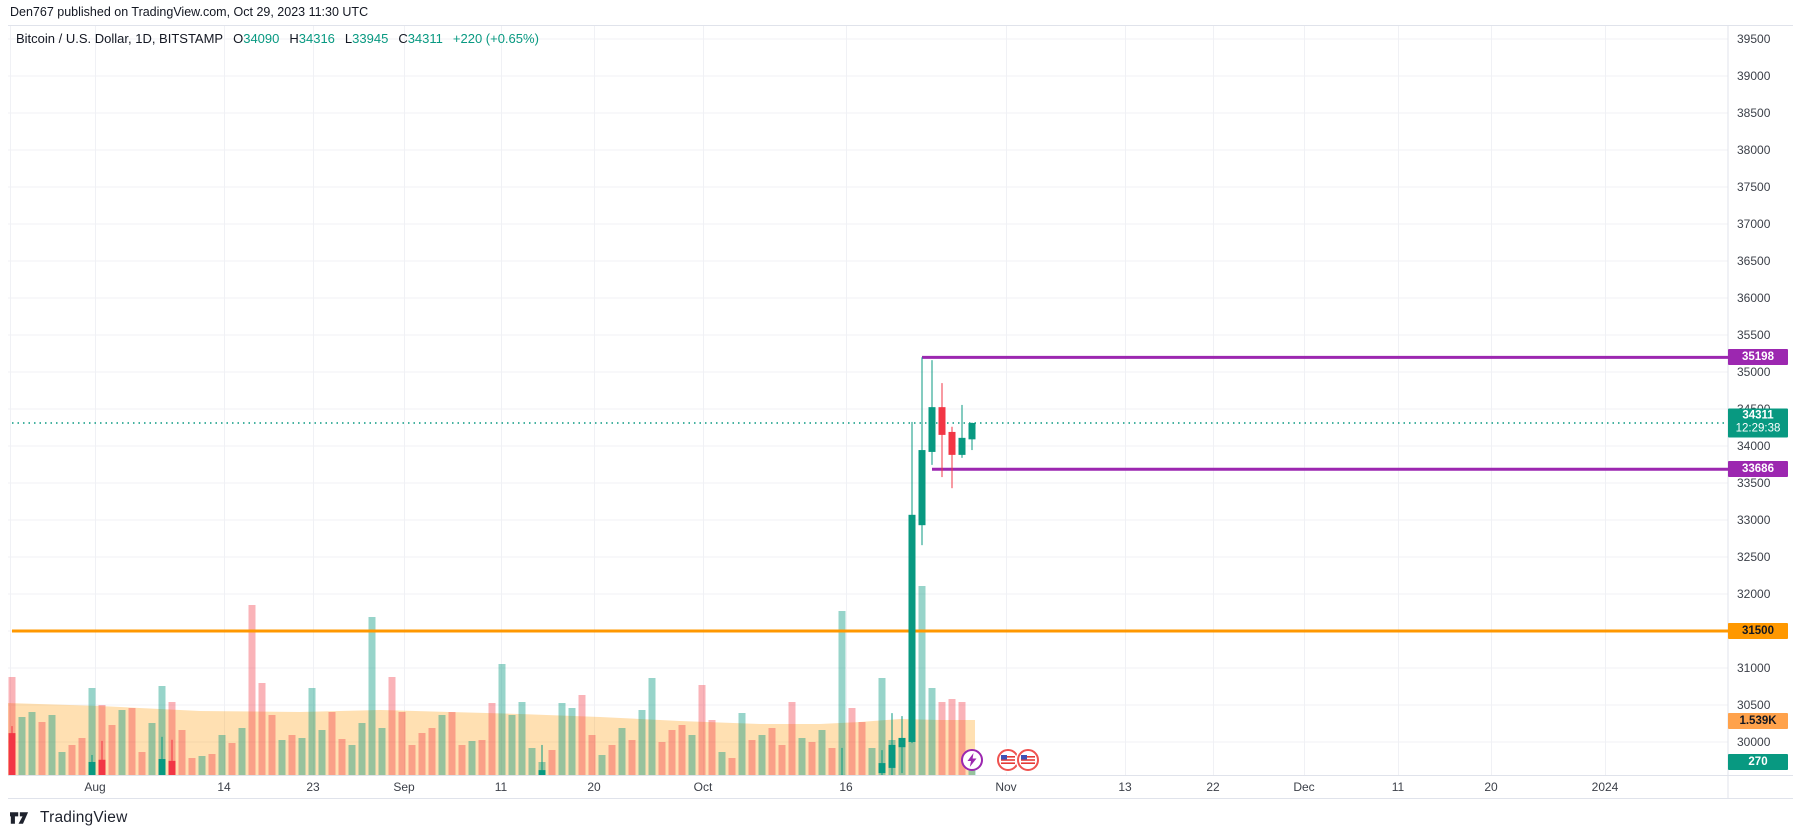  Describe the element at coordinates (1754, 150) in the screenshot. I see `price-tick-38000: 38000` at that location.